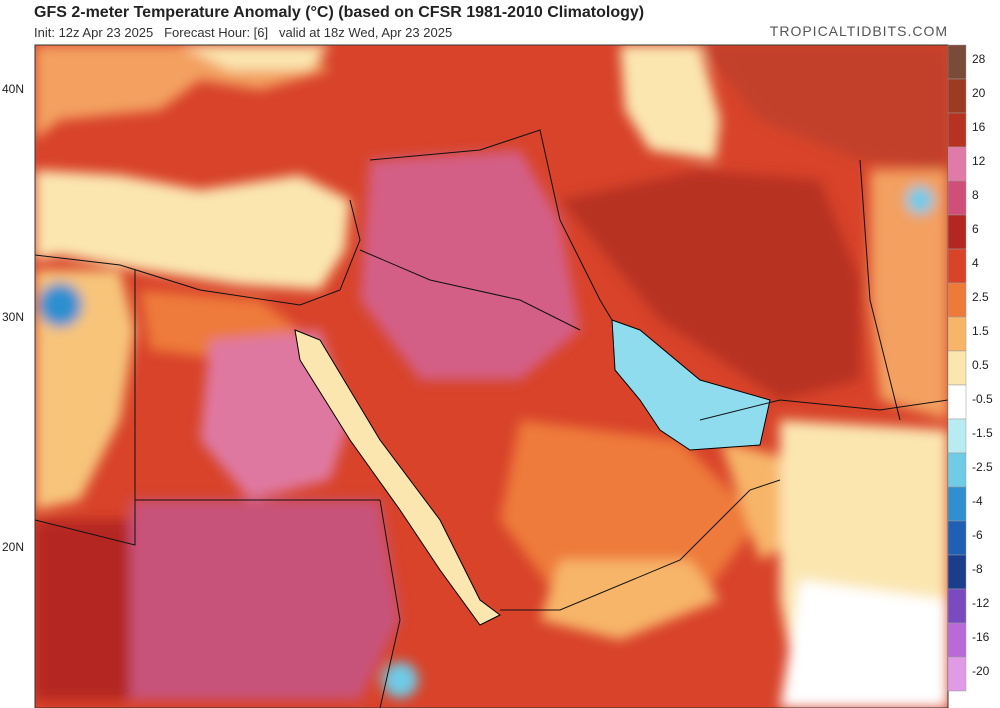 The image size is (1000, 708). I want to click on colorbar-label: -12, so click(981, 603).